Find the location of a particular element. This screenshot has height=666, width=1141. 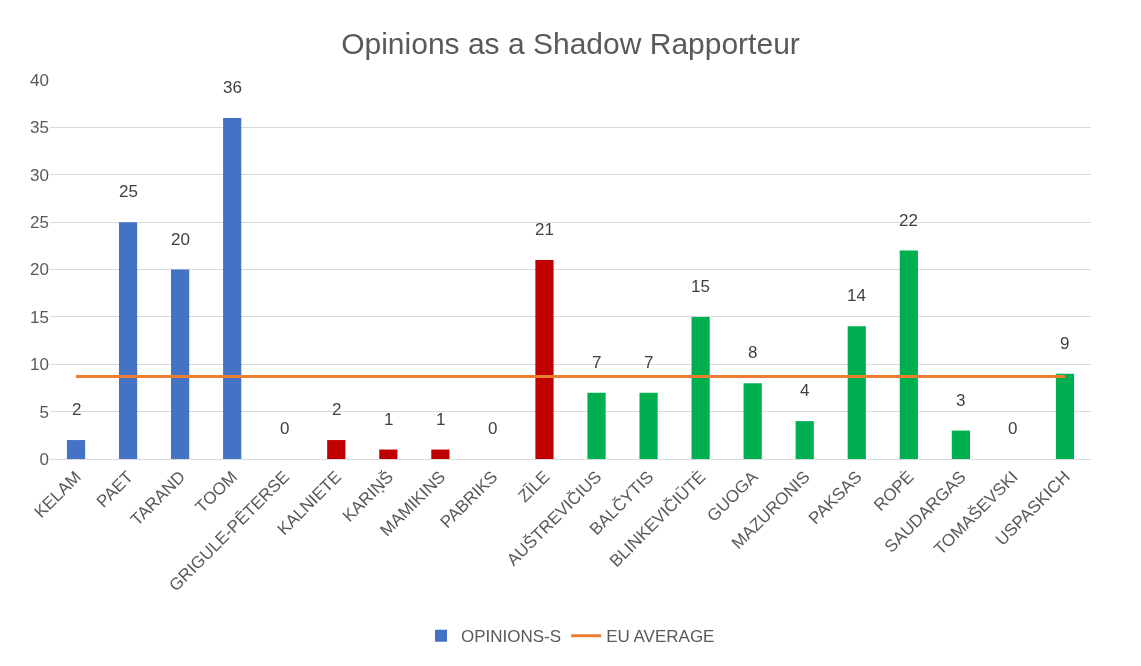

y-tick-label: 25 is located at coordinates (39, 223).